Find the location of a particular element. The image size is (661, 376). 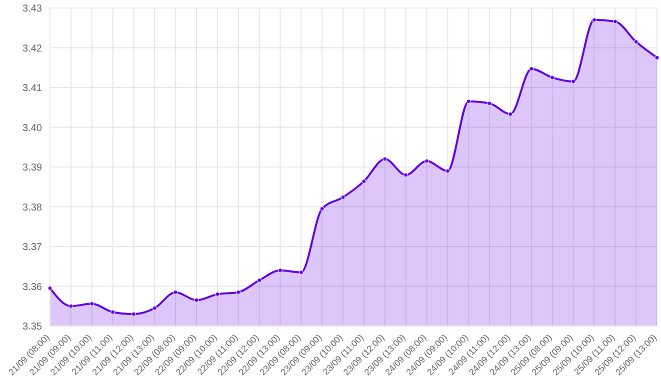

y-tick-label: 3.43 is located at coordinates (32, 9).